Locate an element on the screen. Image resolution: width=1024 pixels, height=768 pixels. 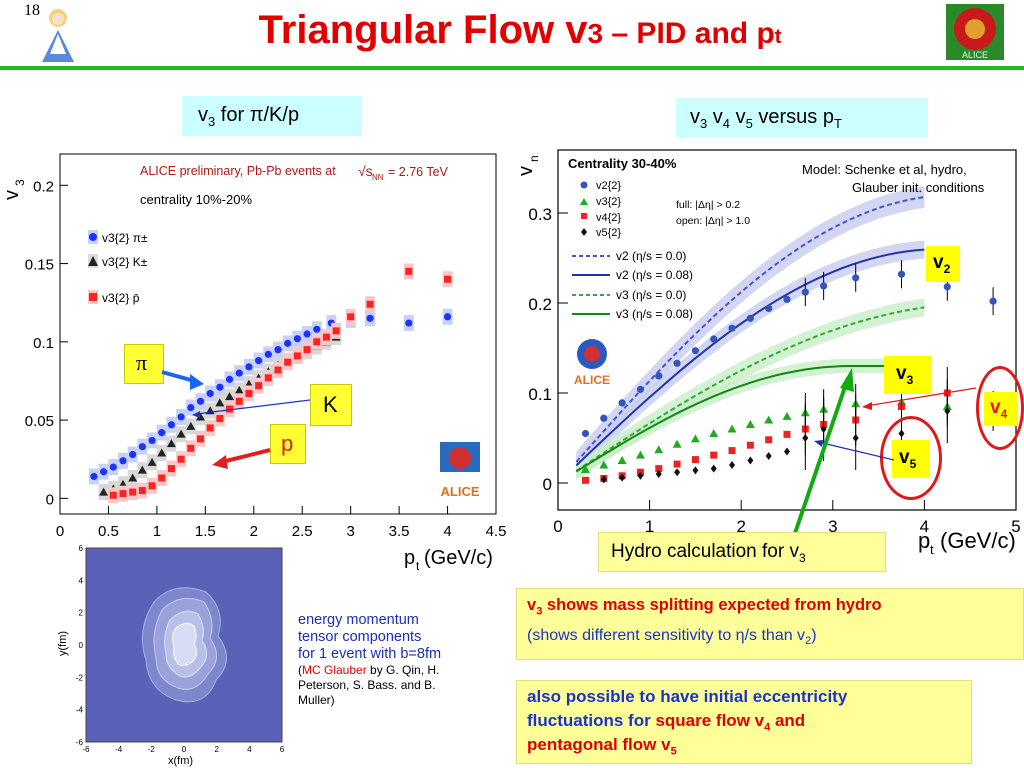
svg-text: = 2.76 TeV is located at coordinates (418, 172).